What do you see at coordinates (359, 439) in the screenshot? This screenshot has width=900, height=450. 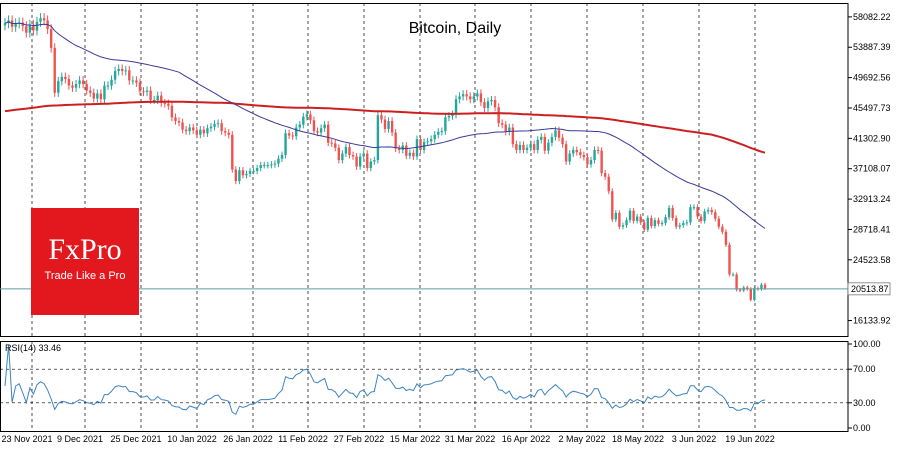 I see `date-tick-label: 27 Feb 2022` at bounding box center [359, 439].